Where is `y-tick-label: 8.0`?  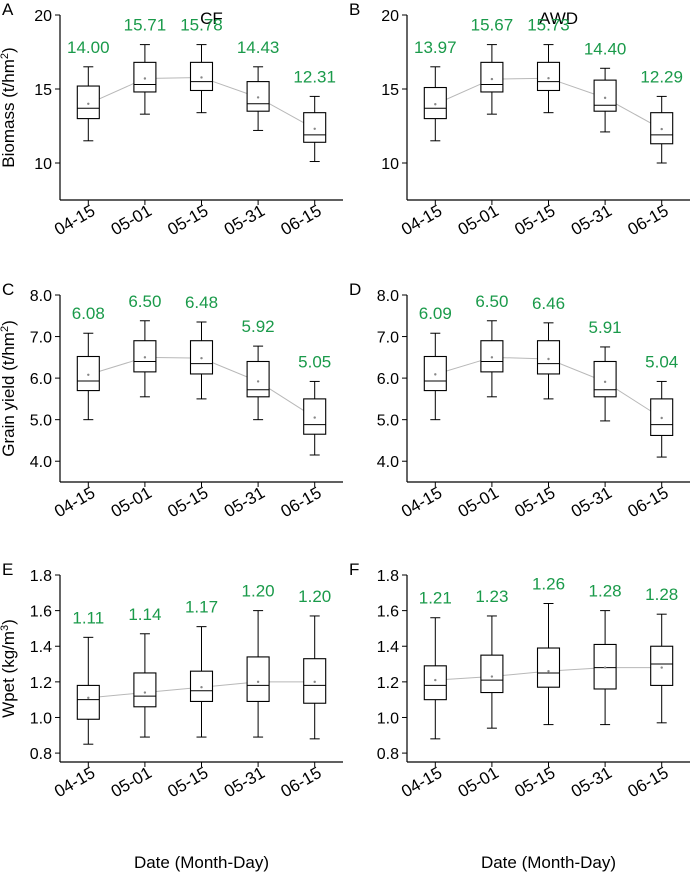 y-tick-label: 8.0 is located at coordinates (388, 296).